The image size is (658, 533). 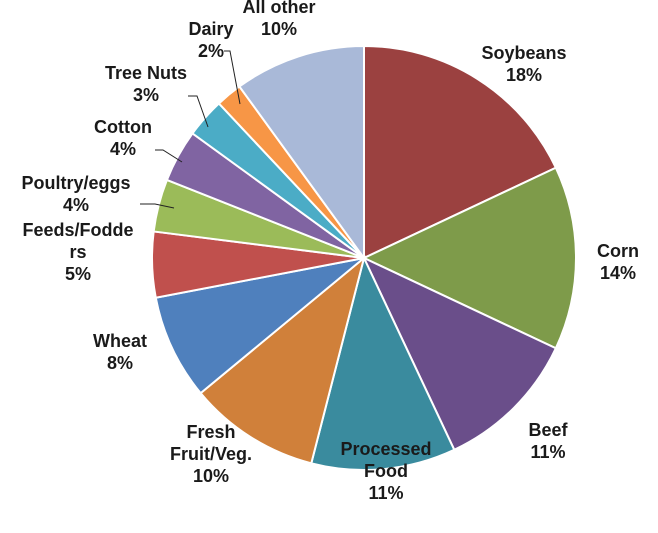 I want to click on slice-label-text: Feeds/Fodde, so click(x=77, y=230).